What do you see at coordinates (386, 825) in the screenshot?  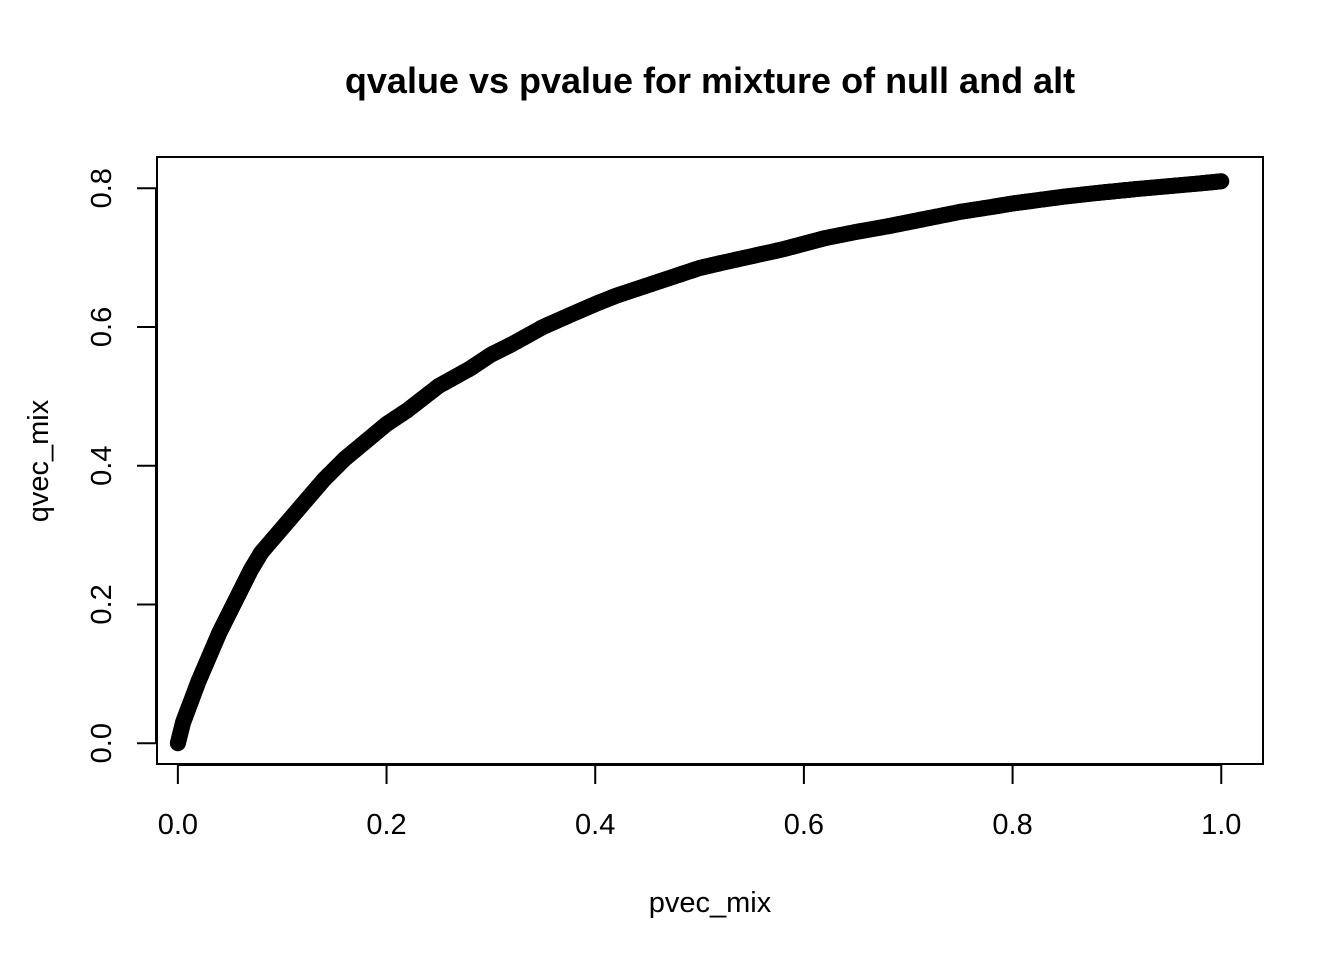 I see `x-tick-label: 0.2` at bounding box center [386, 825].